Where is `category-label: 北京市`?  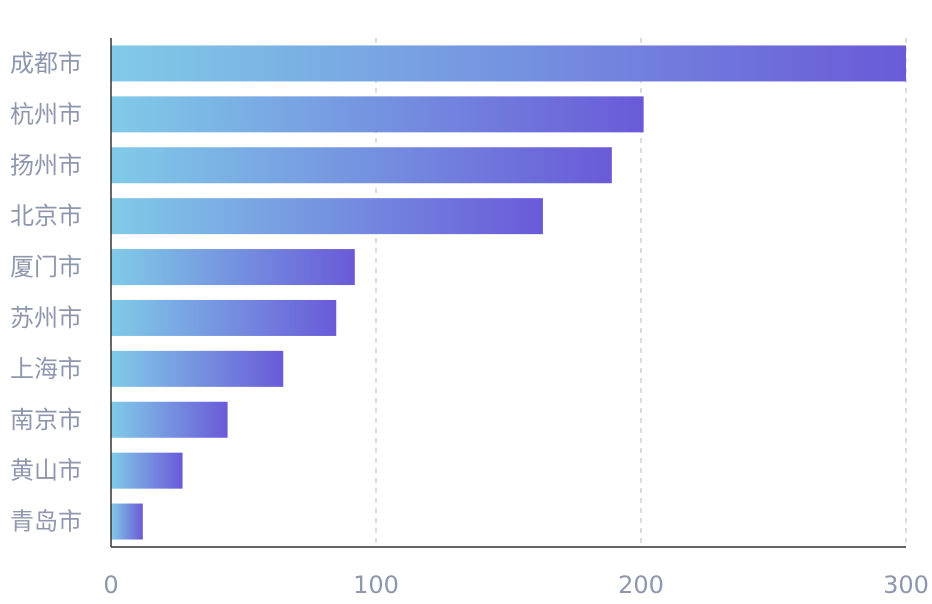
category-label: 北京市 is located at coordinates (46, 216).